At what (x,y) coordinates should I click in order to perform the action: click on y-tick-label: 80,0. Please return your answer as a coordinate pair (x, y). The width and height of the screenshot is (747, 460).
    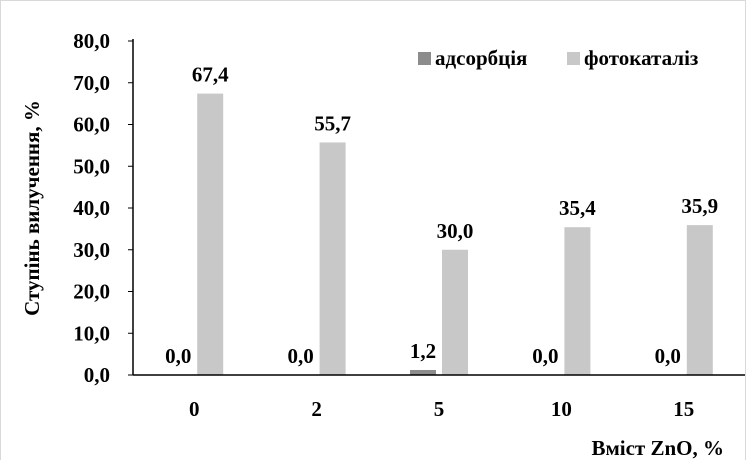
    Looking at the image, I should click on (91, 41).